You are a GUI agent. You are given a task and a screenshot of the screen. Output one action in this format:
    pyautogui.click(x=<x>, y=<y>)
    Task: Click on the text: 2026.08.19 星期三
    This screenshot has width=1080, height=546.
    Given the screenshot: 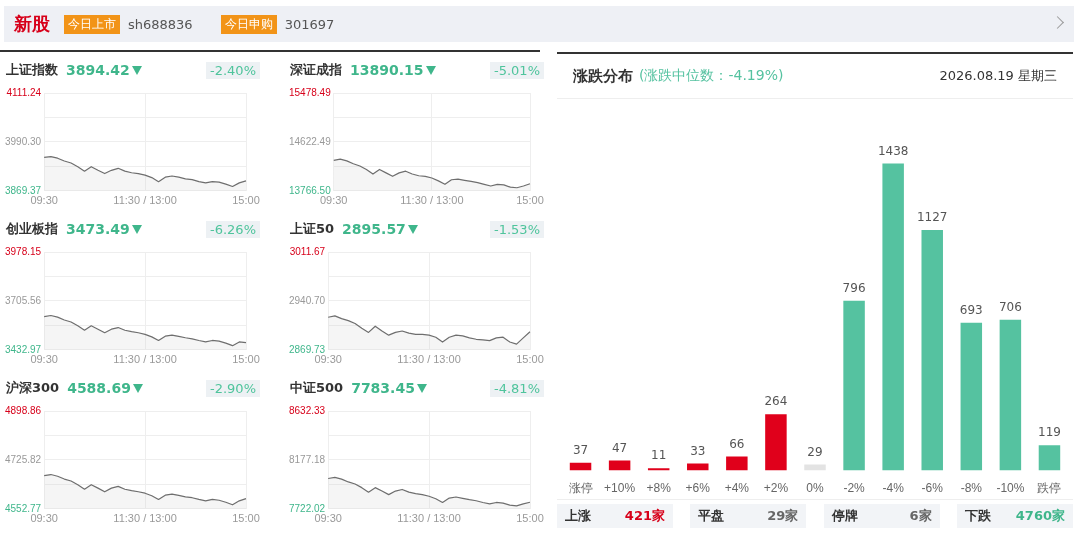 What is the action you would take?
    pyautogui.click(x=998, y=76)
    